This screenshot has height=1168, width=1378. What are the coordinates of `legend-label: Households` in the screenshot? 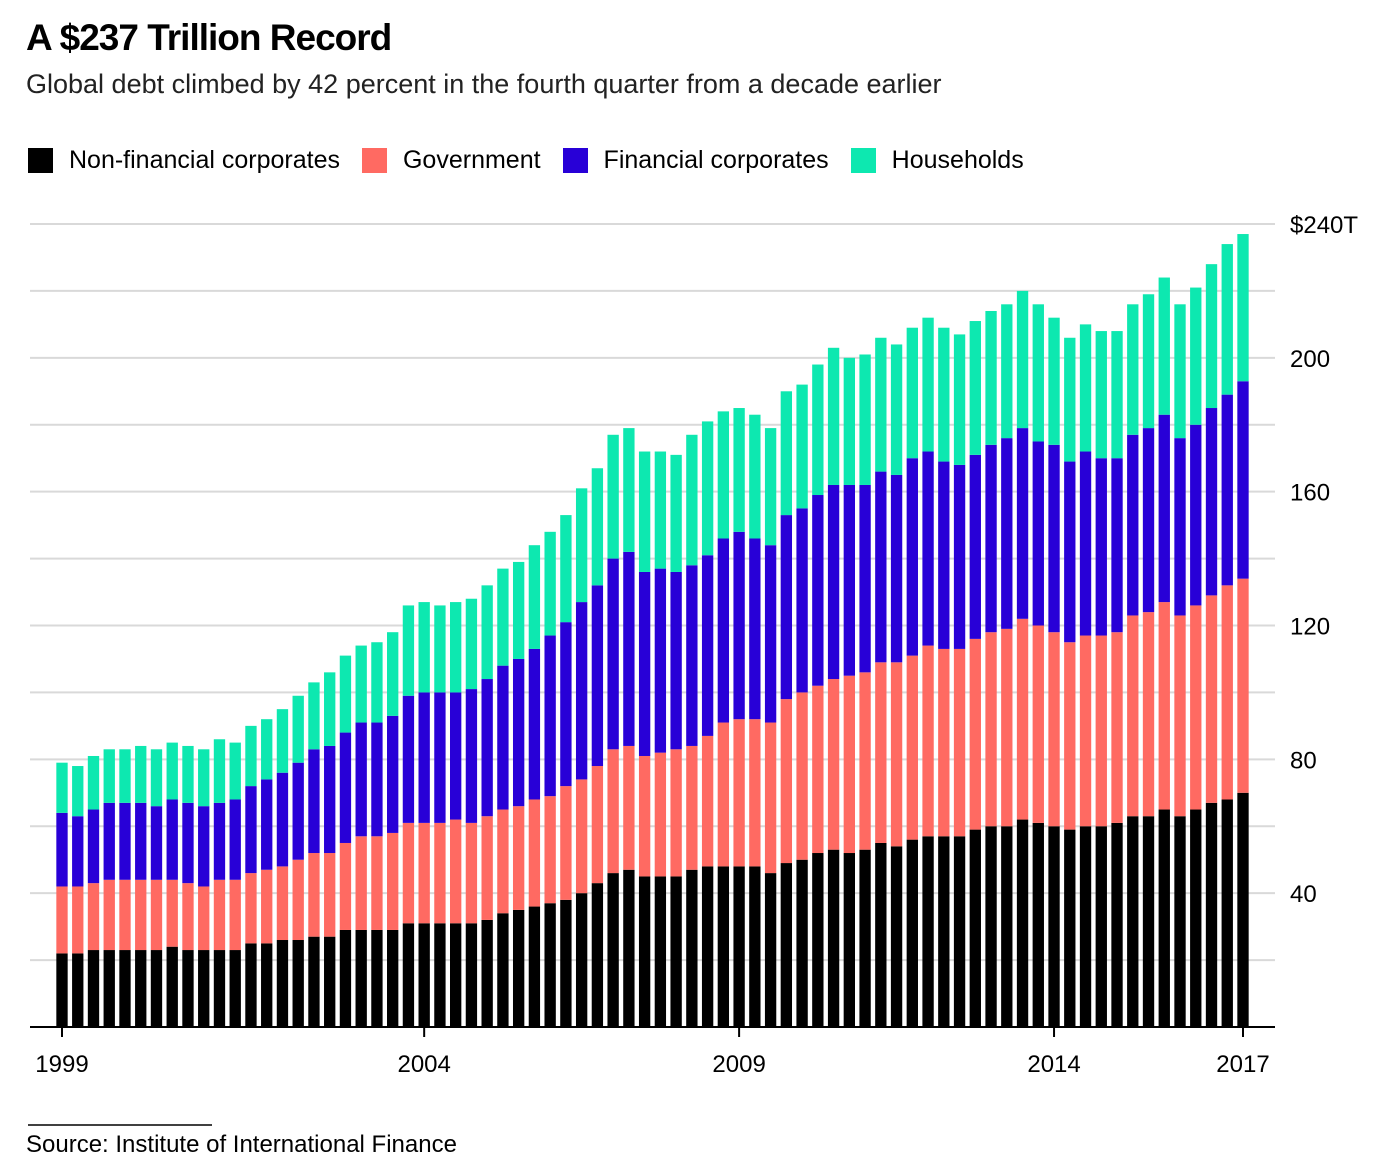 It's located at (957, 160).